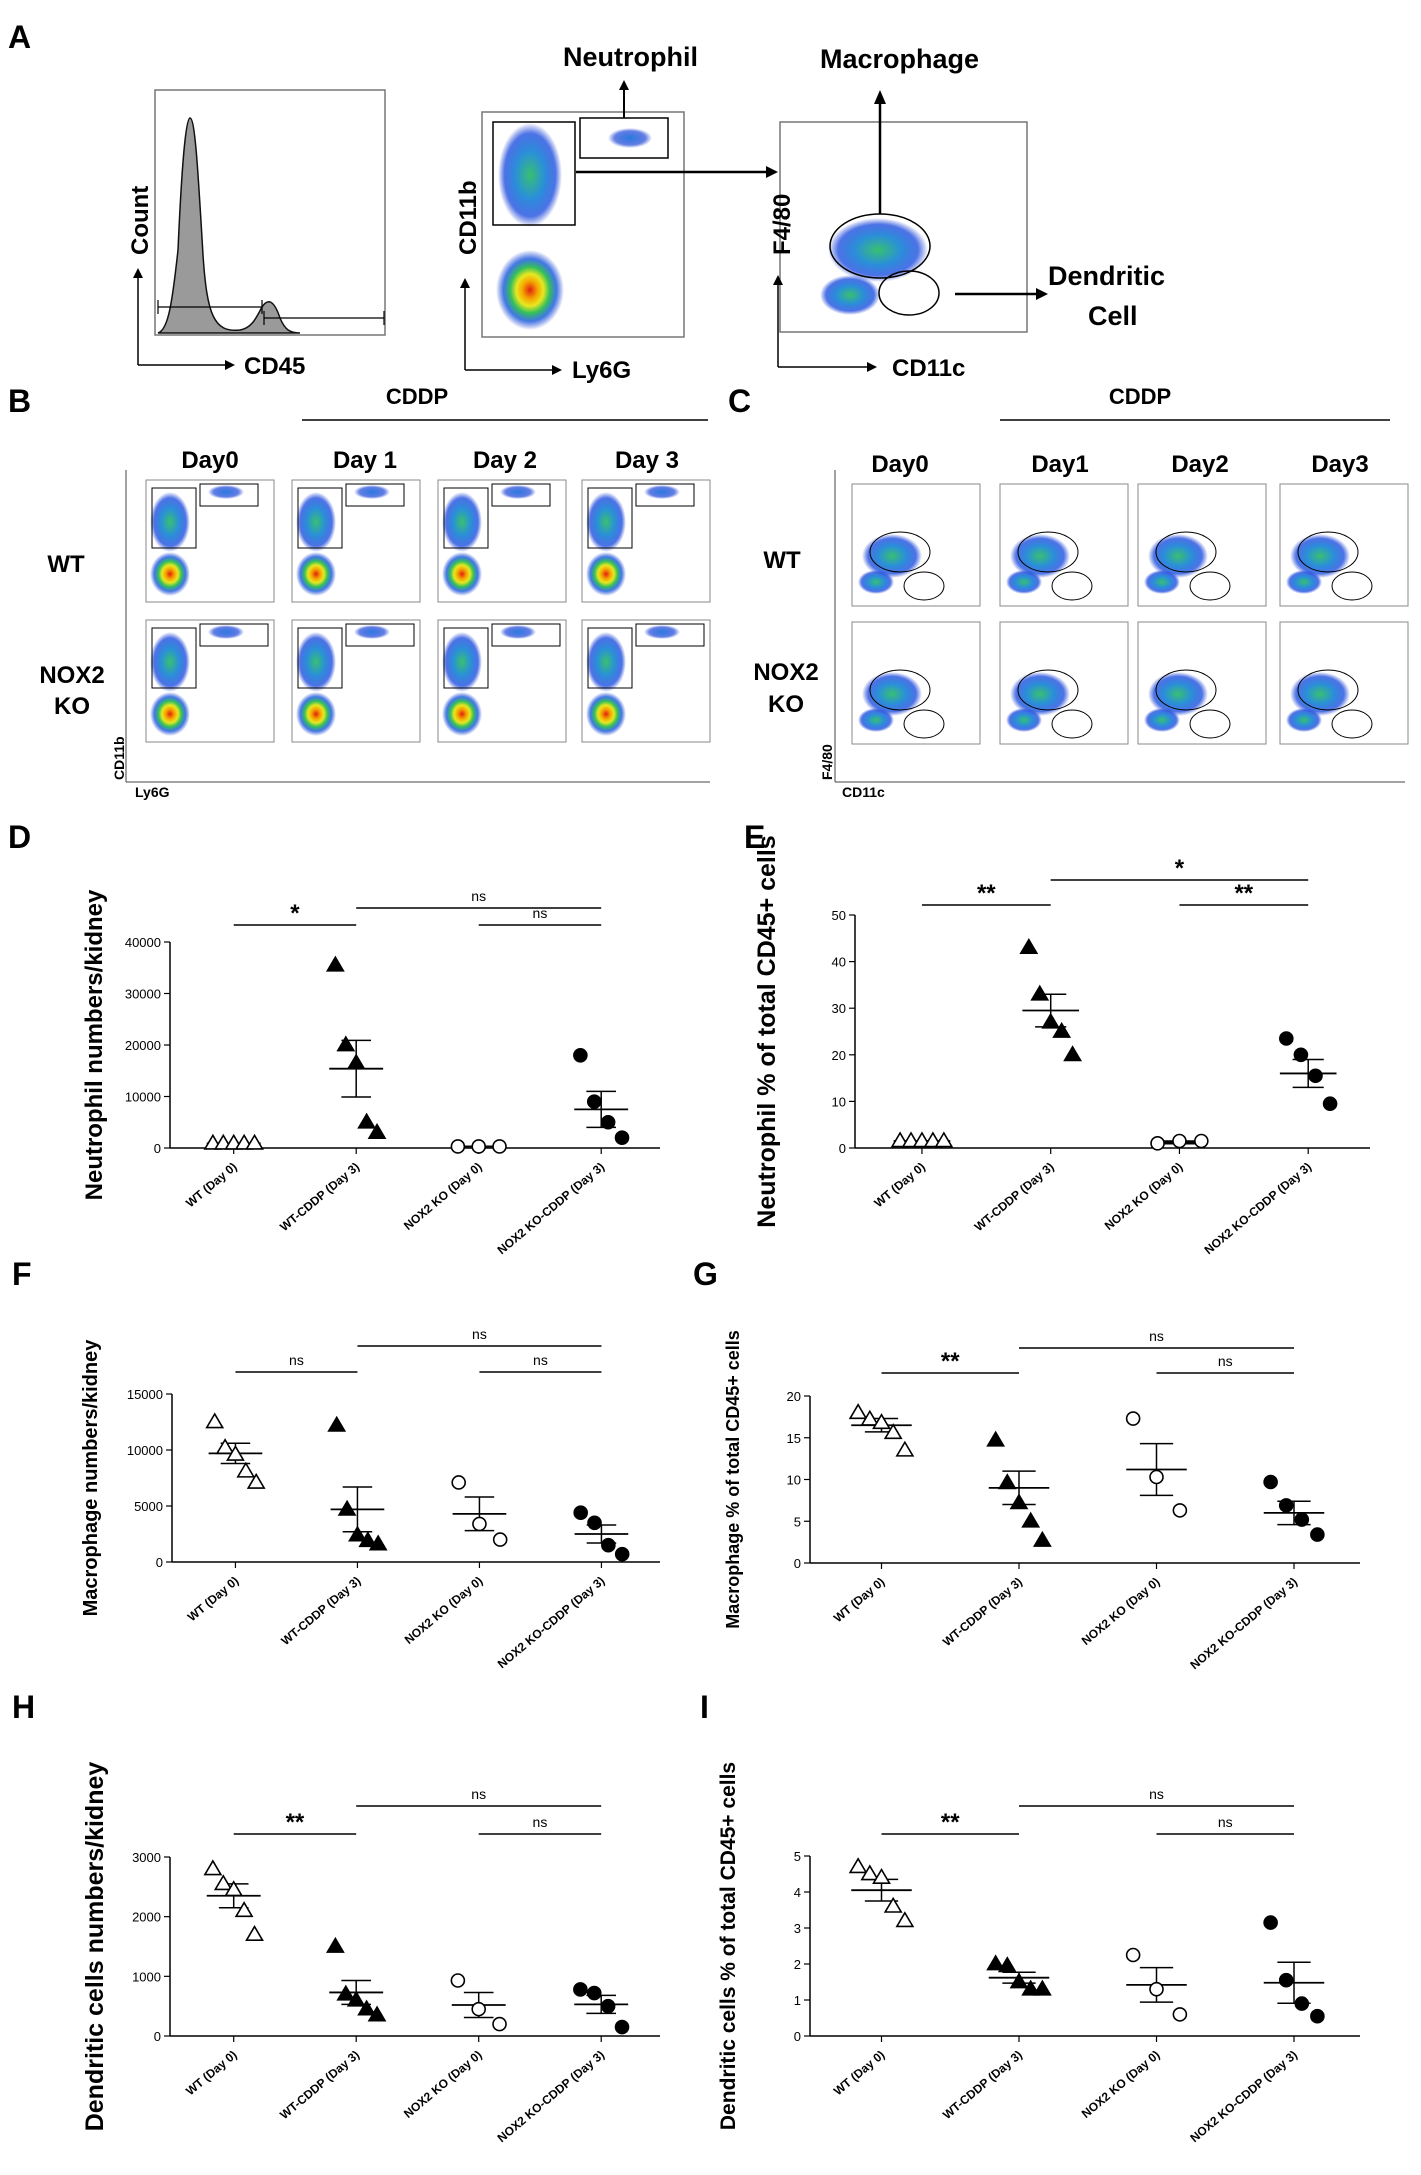  I want to click on y-tick-label: 20, so click(839, 1055).